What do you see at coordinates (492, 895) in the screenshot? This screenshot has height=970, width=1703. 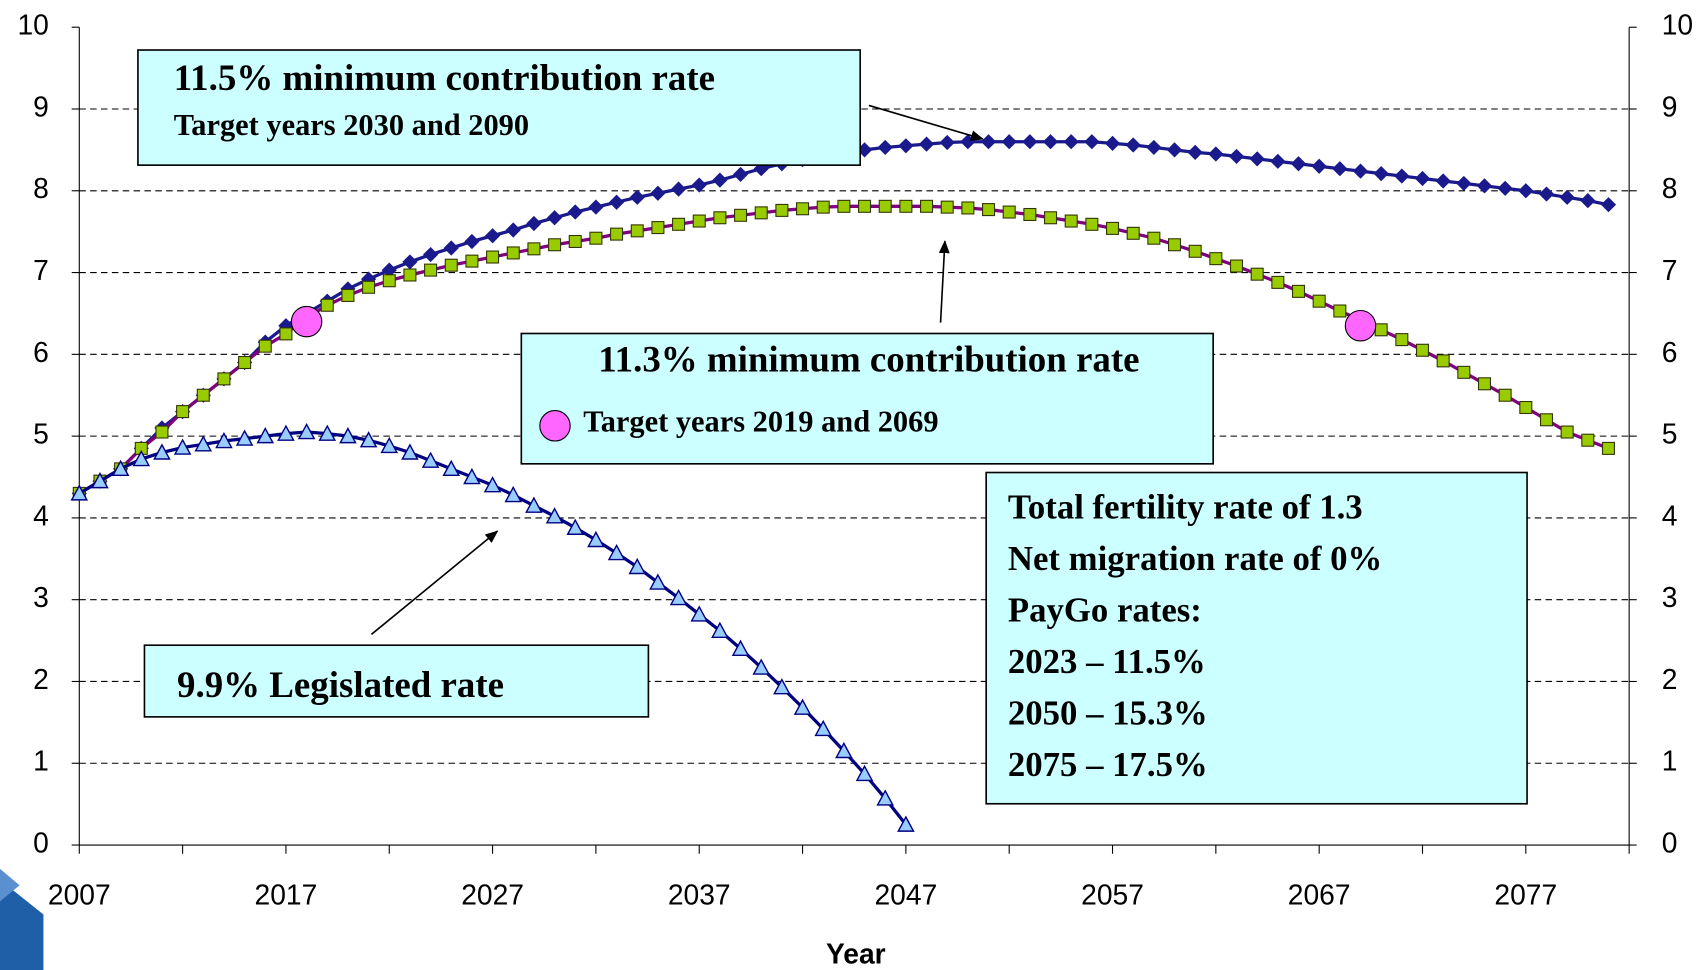 I see `x-tick-label: 2027` at bounding box center [492, 895].